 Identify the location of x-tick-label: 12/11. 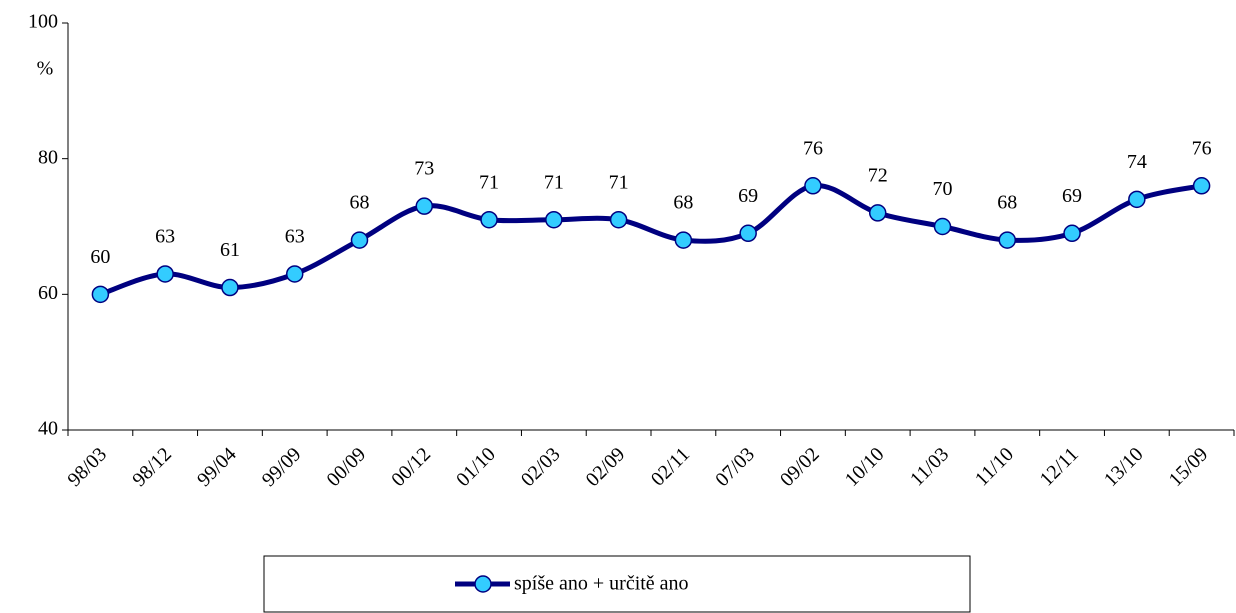
(1059, 466).